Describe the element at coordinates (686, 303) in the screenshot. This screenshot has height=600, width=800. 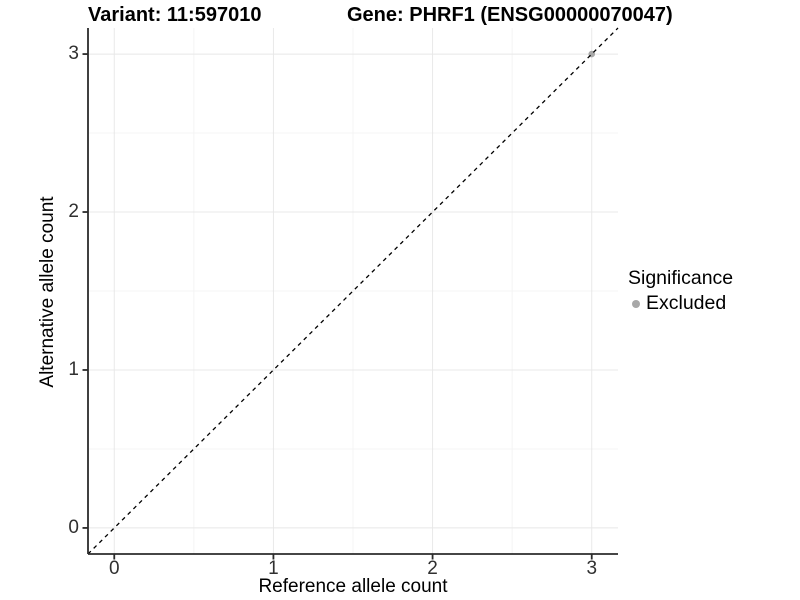
I see `legend-item-label: Excluded` at that location.